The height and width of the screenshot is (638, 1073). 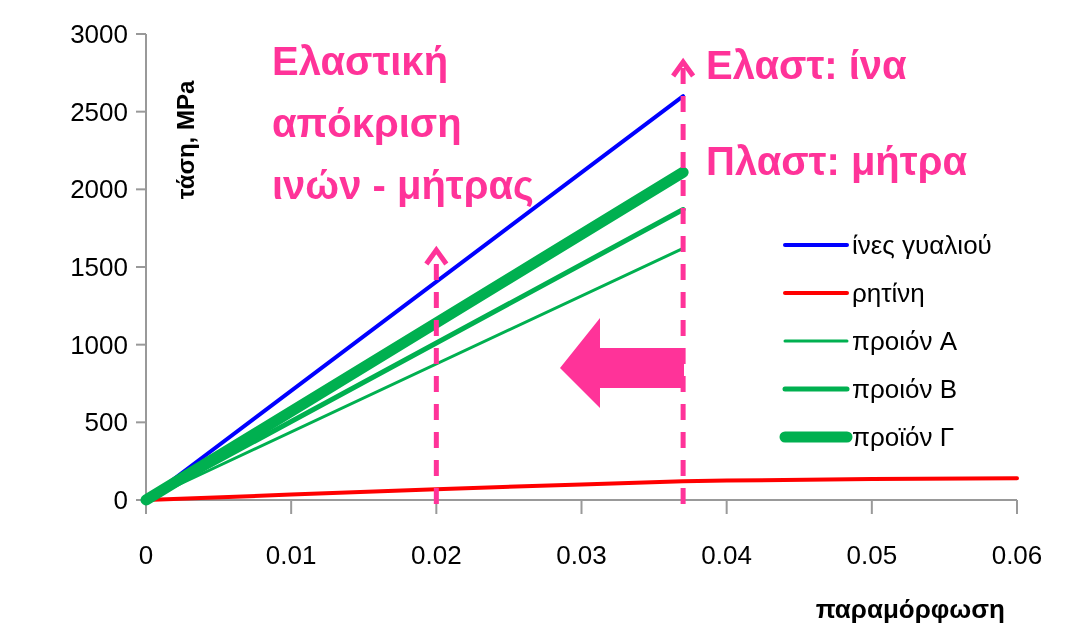 I want to click on legend-label: προϊόν Γ, so click(x=903, y=437).